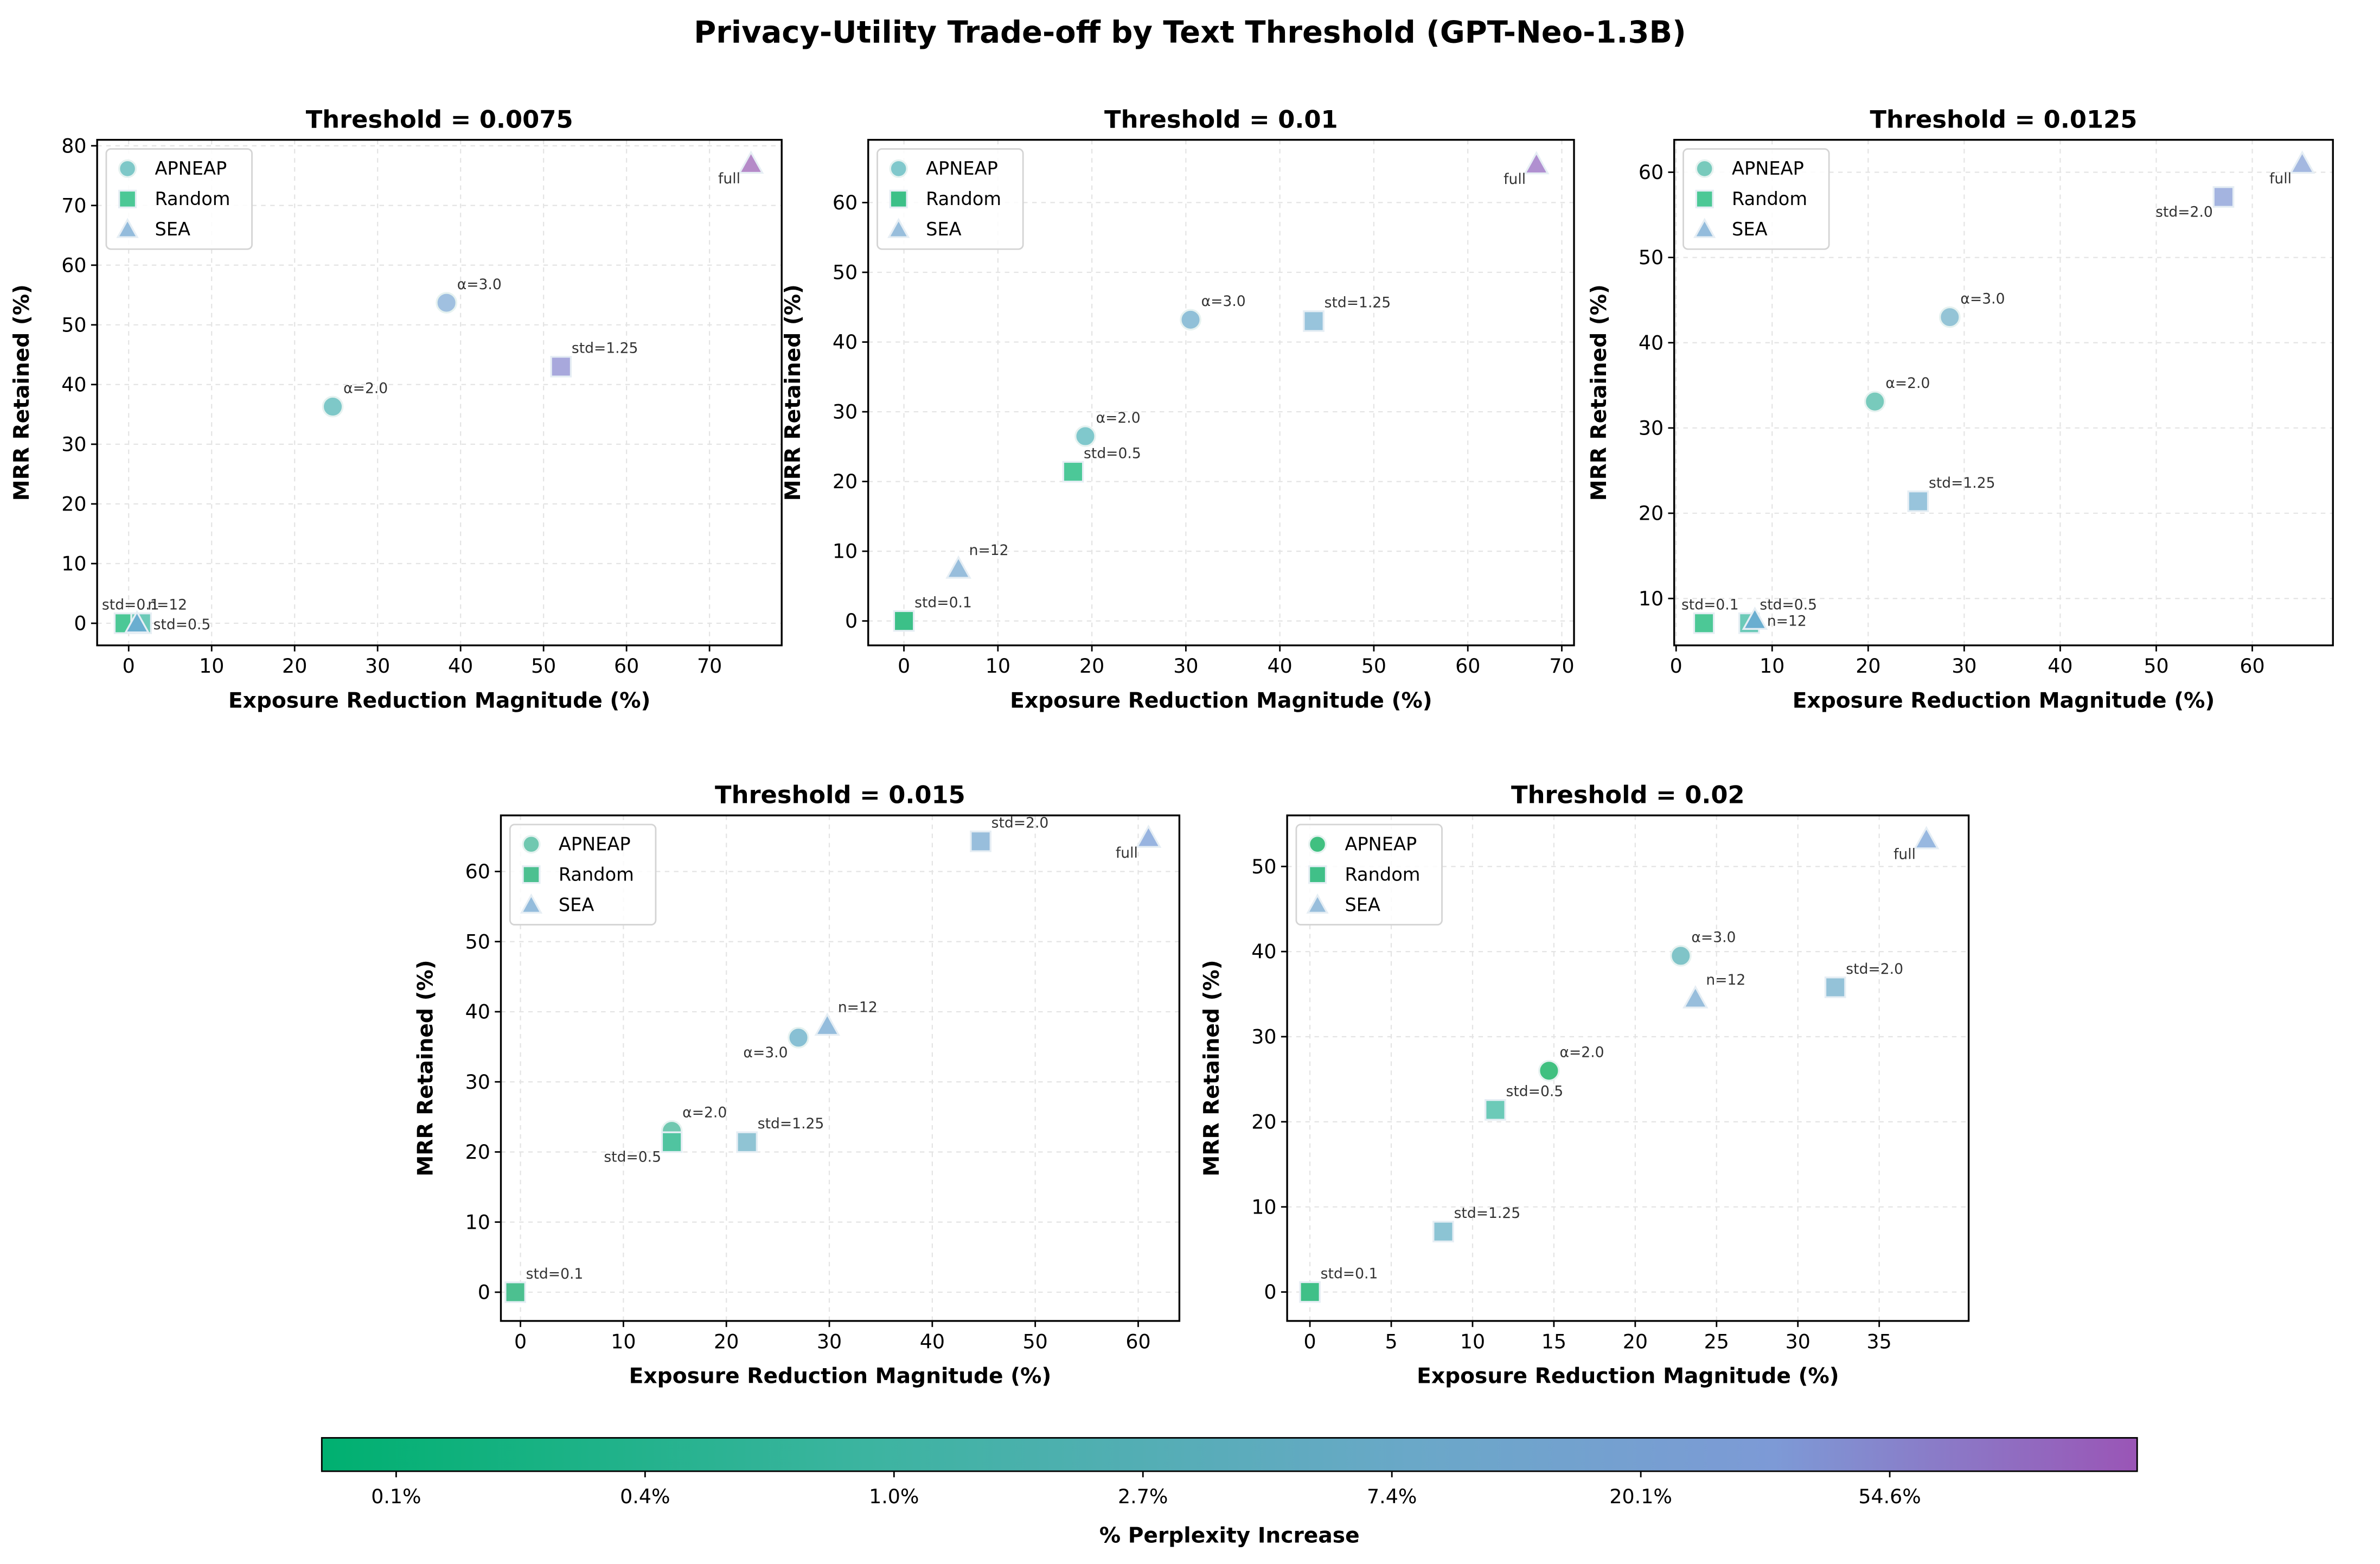  I want to click on legend-label: SEA, so click(173, 229).